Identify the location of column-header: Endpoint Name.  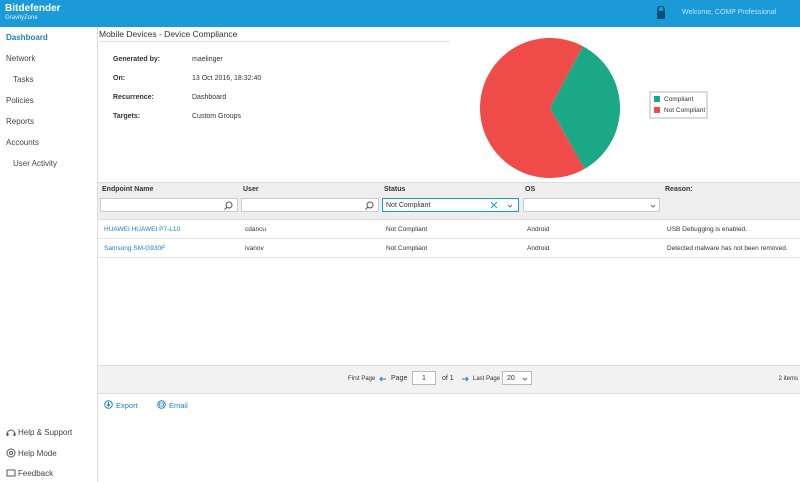
(128, 189).